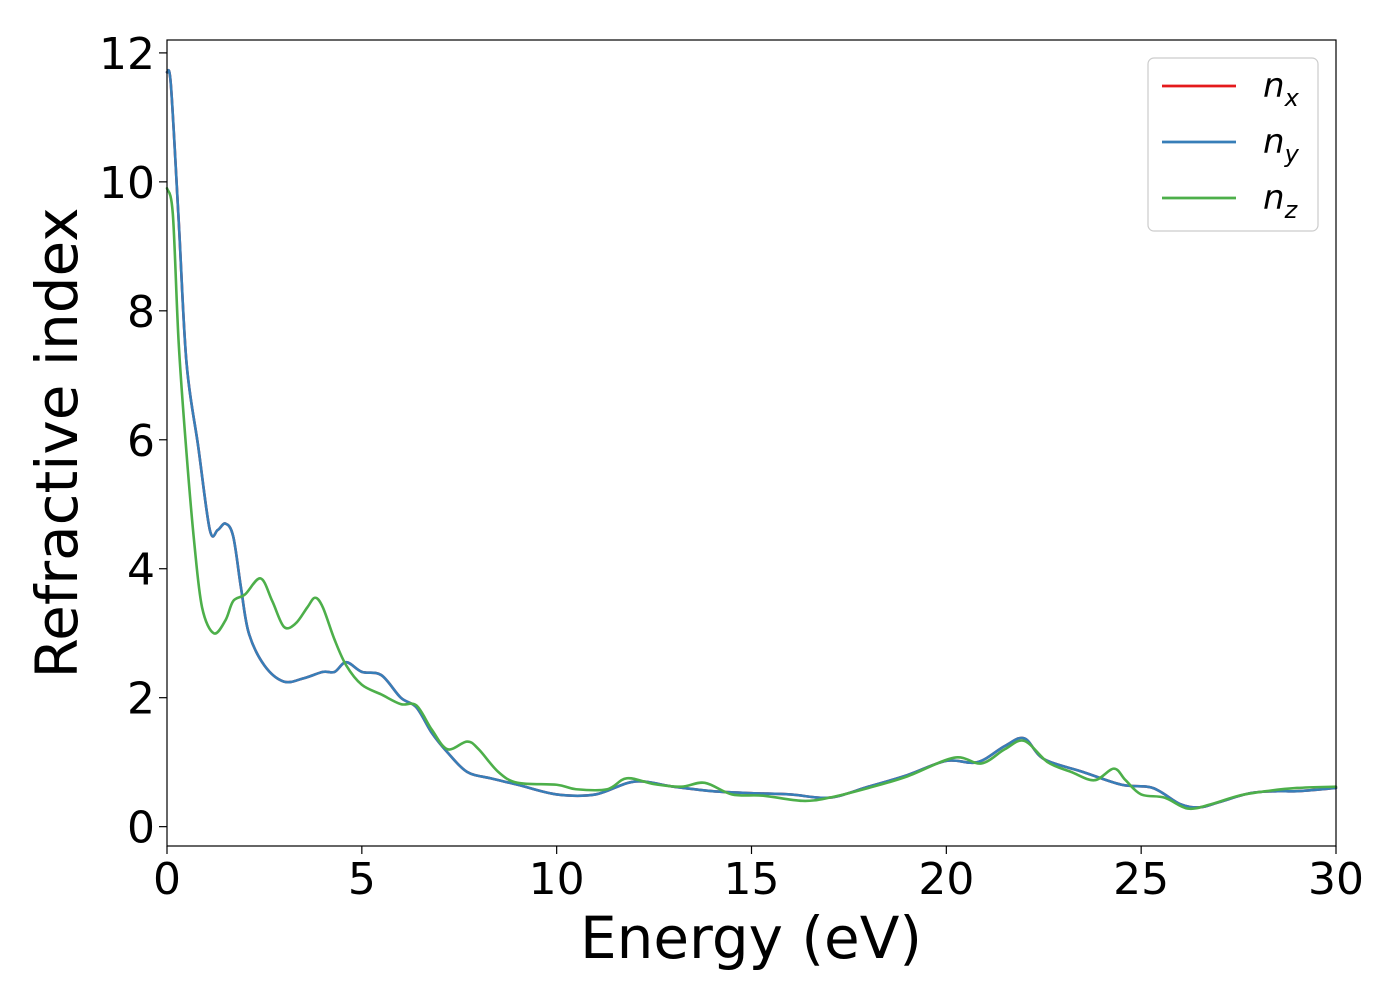 Image resolution: width=1400 pixels, height=1000 pixels. I want to click on y-axis-label: Refractive index, so click(57, 442).